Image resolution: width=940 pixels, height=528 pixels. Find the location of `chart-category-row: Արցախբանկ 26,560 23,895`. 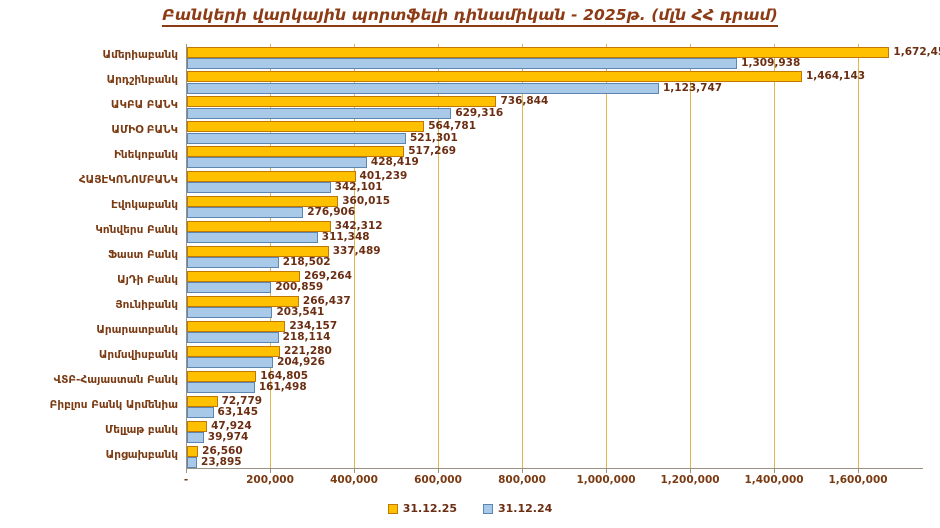

chart-category-row: Արցախբանկ 26,560 23,895 is located at coordinates (470, 455).